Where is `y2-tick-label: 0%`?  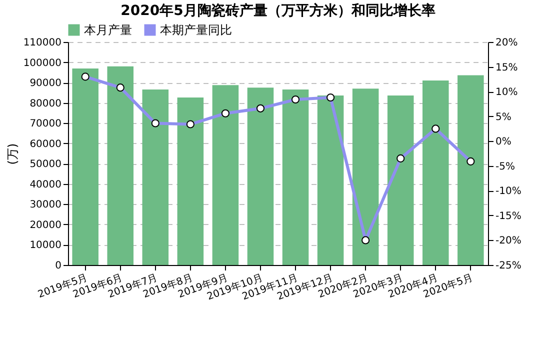
y2-tick-label: 0% is located at coordinates (504, 142).